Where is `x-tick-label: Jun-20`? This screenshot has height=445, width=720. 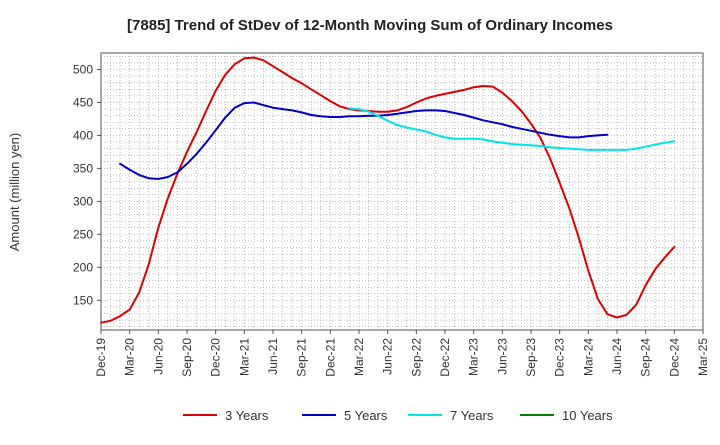 x-tick-label: Jun-20 is located at coordinates (158, 356).